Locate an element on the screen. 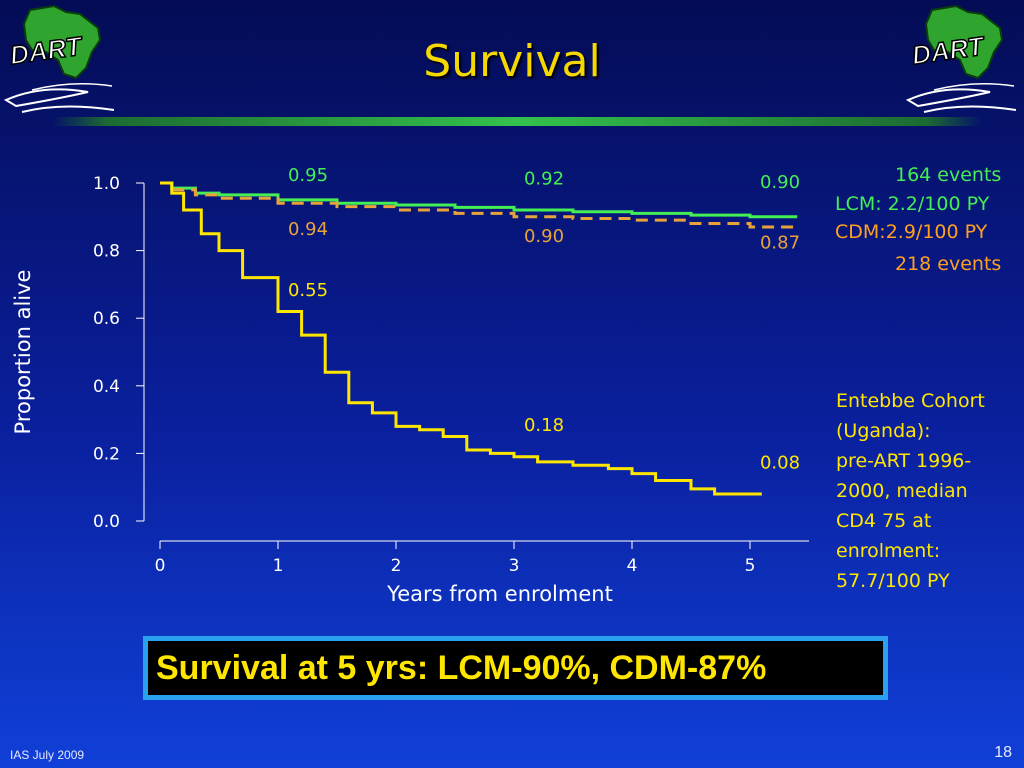 Image resolution: width=1024 pixels, height=768 pixels. cdm-rate: 2.9/100 PY is located at coordinates (936, 232).